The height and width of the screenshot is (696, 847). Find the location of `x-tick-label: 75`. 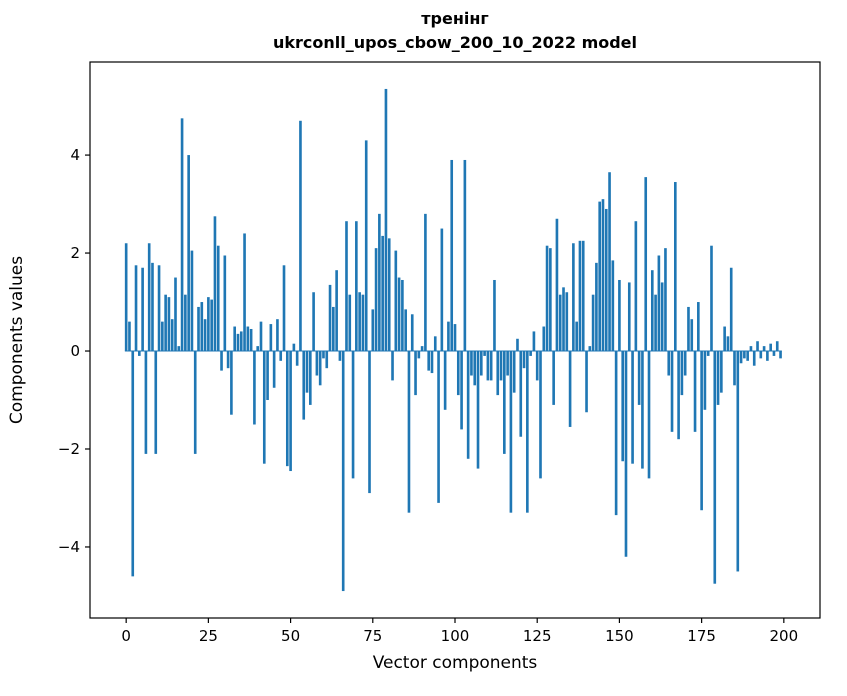

x-tick-label: 75 is located at coordinates (372, 636).